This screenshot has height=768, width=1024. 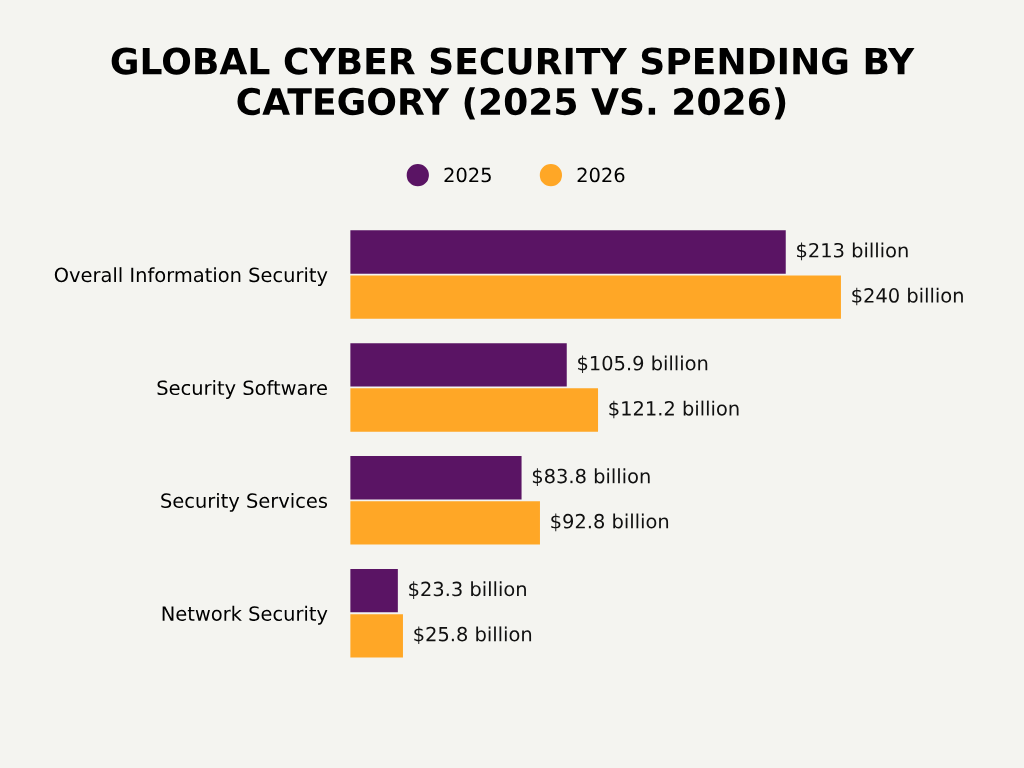 What do you see at coordinates (610, 522) in the screenshot?
I see `data-label: $92.8 billion` at bounding box center [610, 522].